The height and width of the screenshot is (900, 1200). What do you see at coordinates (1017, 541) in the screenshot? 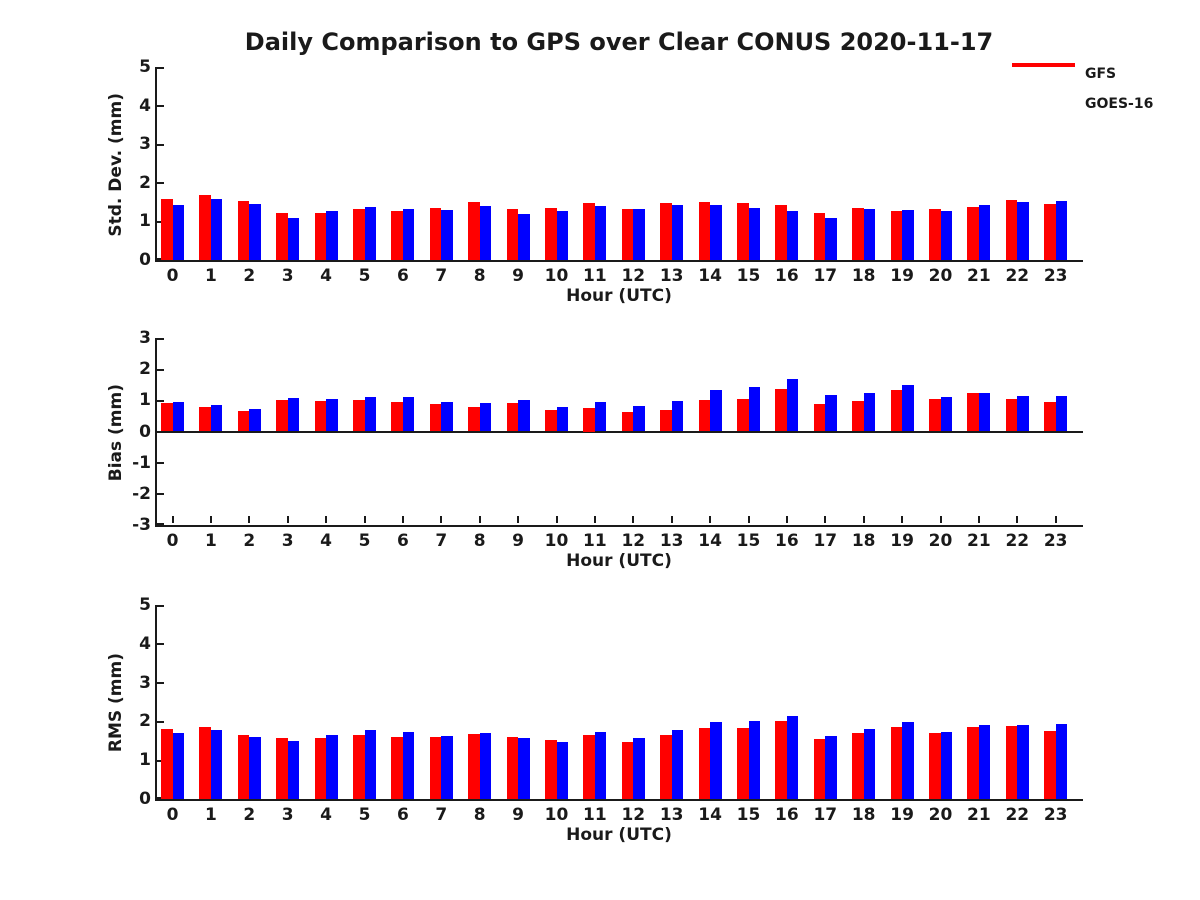
I see `x-tick-label: 22` at bounding box center [1017, 541].